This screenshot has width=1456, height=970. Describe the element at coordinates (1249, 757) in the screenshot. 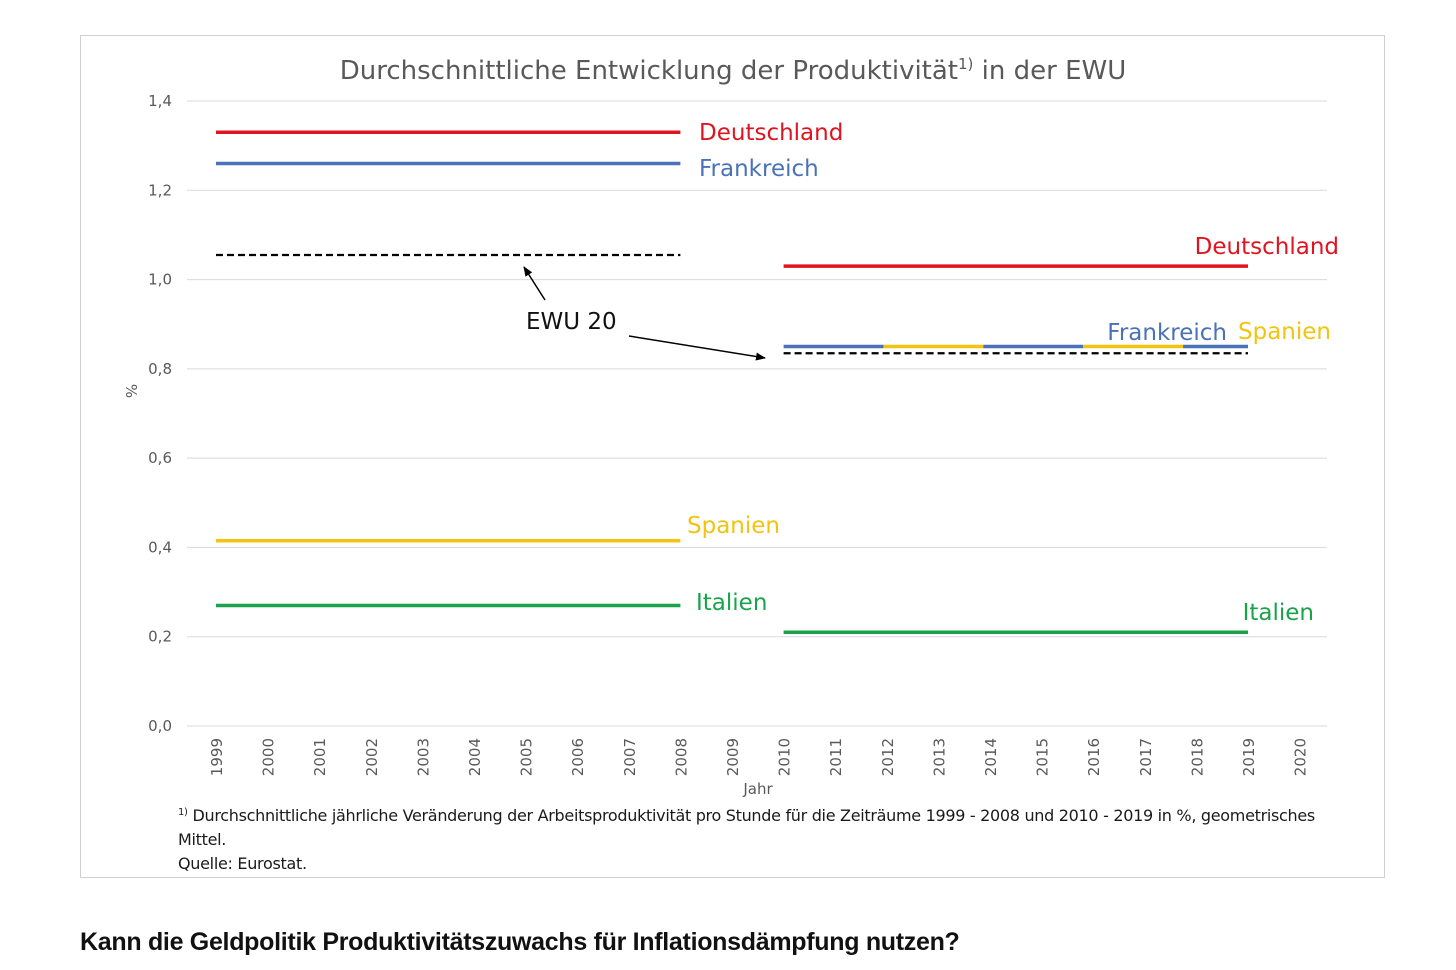

I see `x-tick-label: 2019` at that location.